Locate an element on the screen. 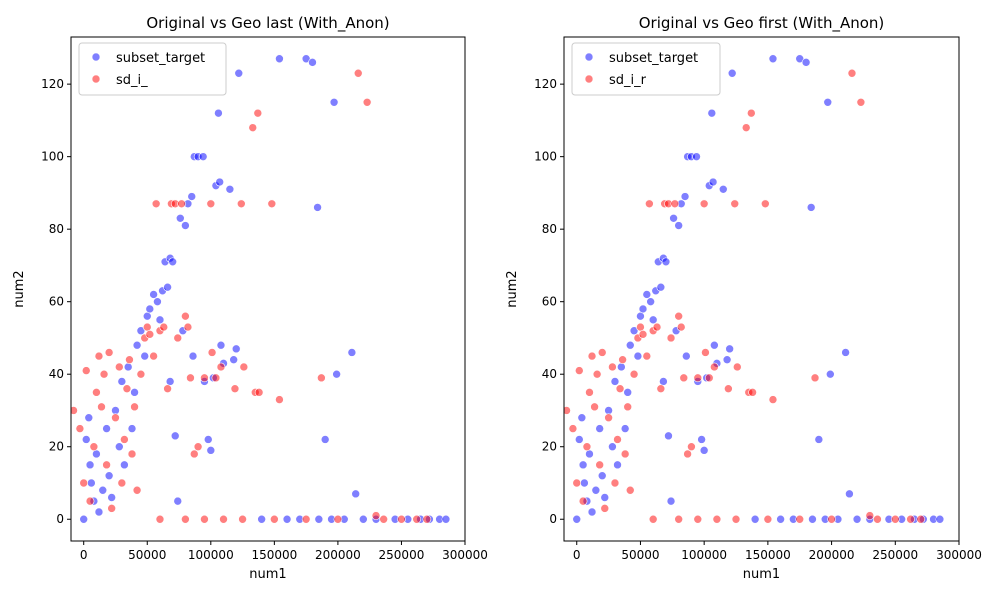 The width and height of the screenshot is (1000, 604). y-tick-label: 120 is located at coordinates (52, 84).